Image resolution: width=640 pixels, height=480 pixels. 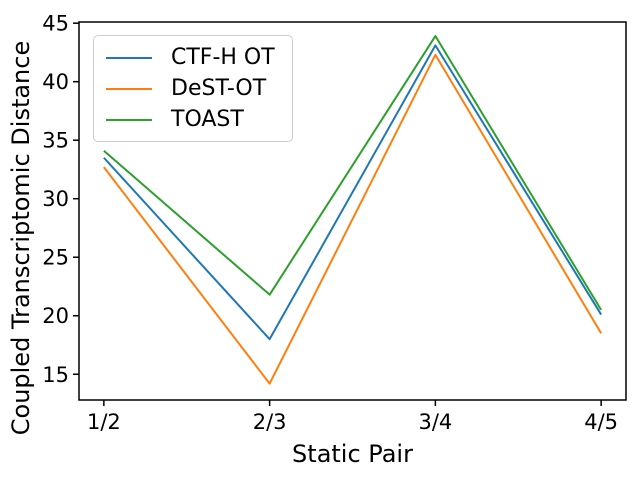 What do you see at coordinates (270, 422) in the screenshot?
I see `x-tick-label: 2/3` at bounding box center [270, 422].